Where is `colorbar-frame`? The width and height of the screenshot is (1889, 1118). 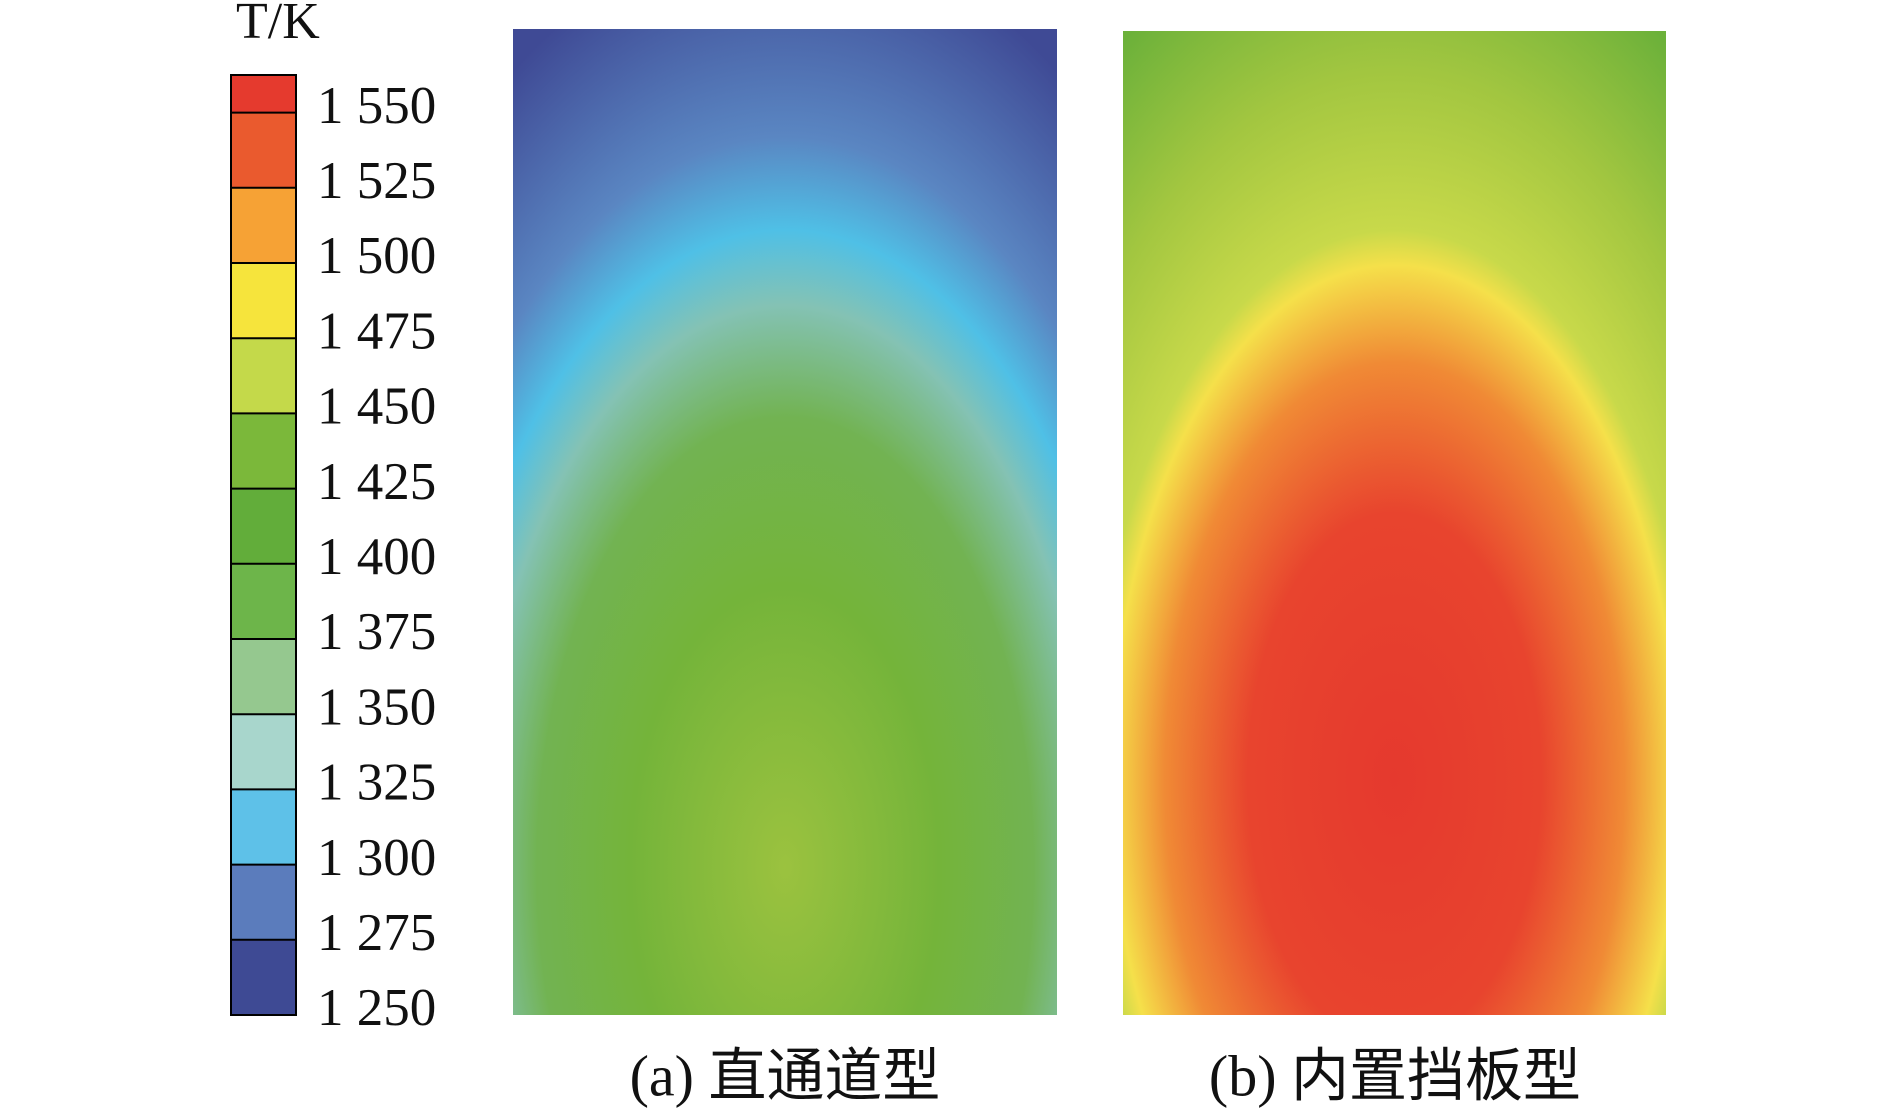
colorbar-frame is located at coordinates (263, 545).